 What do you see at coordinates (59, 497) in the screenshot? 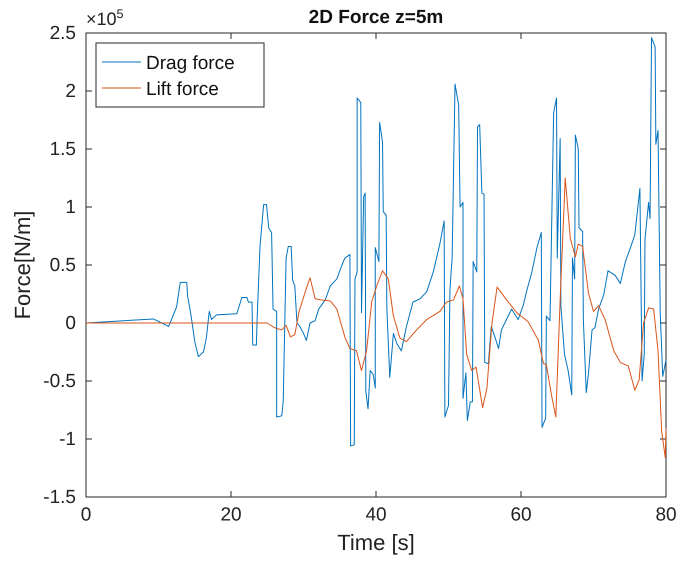
I see `y-tick-label: -1.5` at bounding box center [59, 497].